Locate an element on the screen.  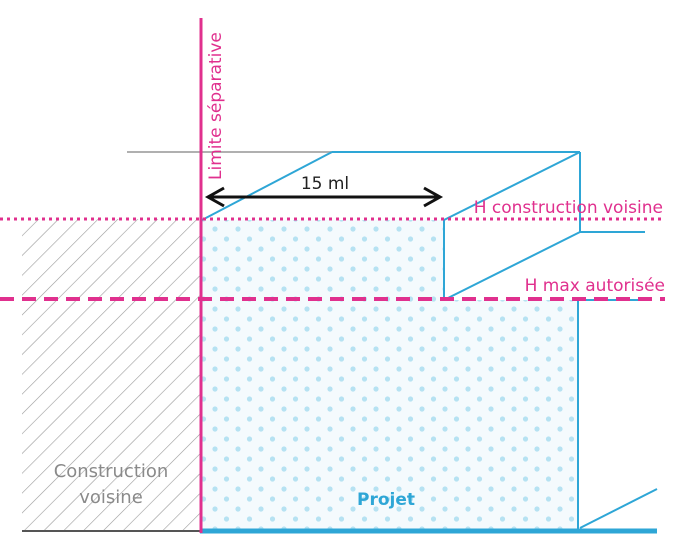
neighbor-construction-label-line1: Construction is located at coordinates (111, 471).